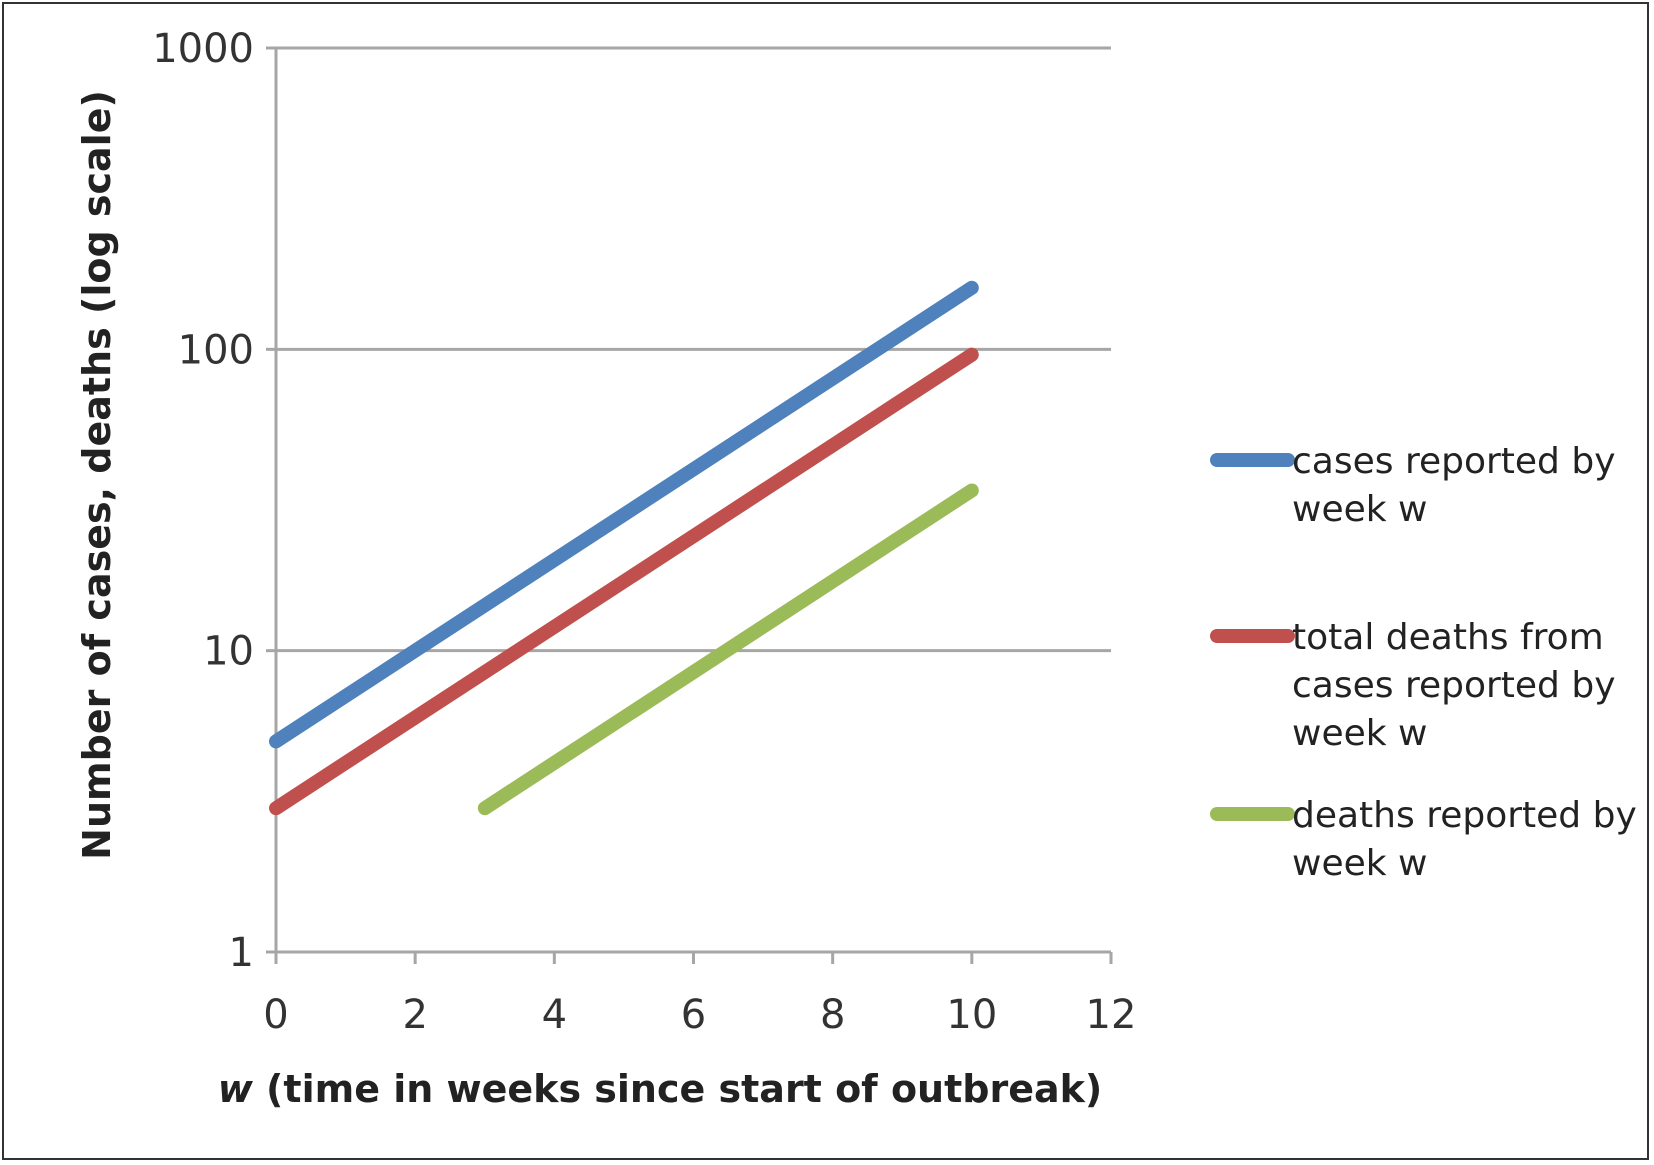 This screenshot has height=1165, width=1654. Describe the element at coordinates (1464, 815) in the screenshot. I see `legend-label-3: deaths reported by` at that location.